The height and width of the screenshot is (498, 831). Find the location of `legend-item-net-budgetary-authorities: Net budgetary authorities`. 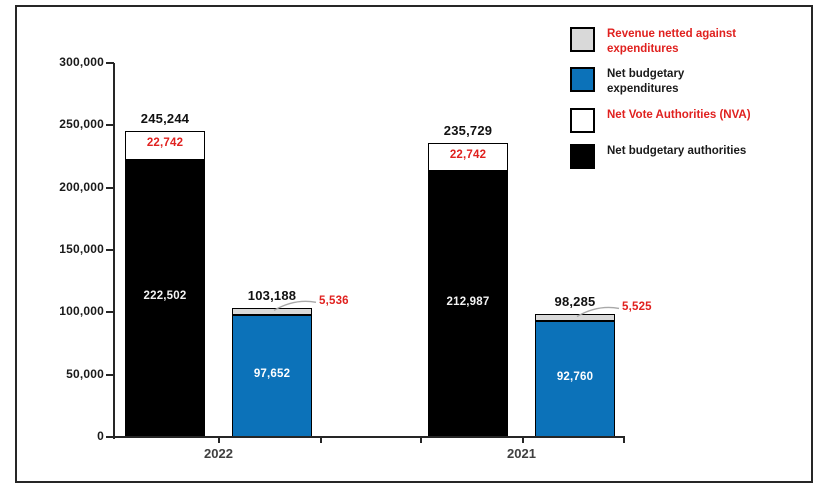

legend-item-net-budgetary-authorities: Net budgetary authorities is located at coordinates (664, 156).